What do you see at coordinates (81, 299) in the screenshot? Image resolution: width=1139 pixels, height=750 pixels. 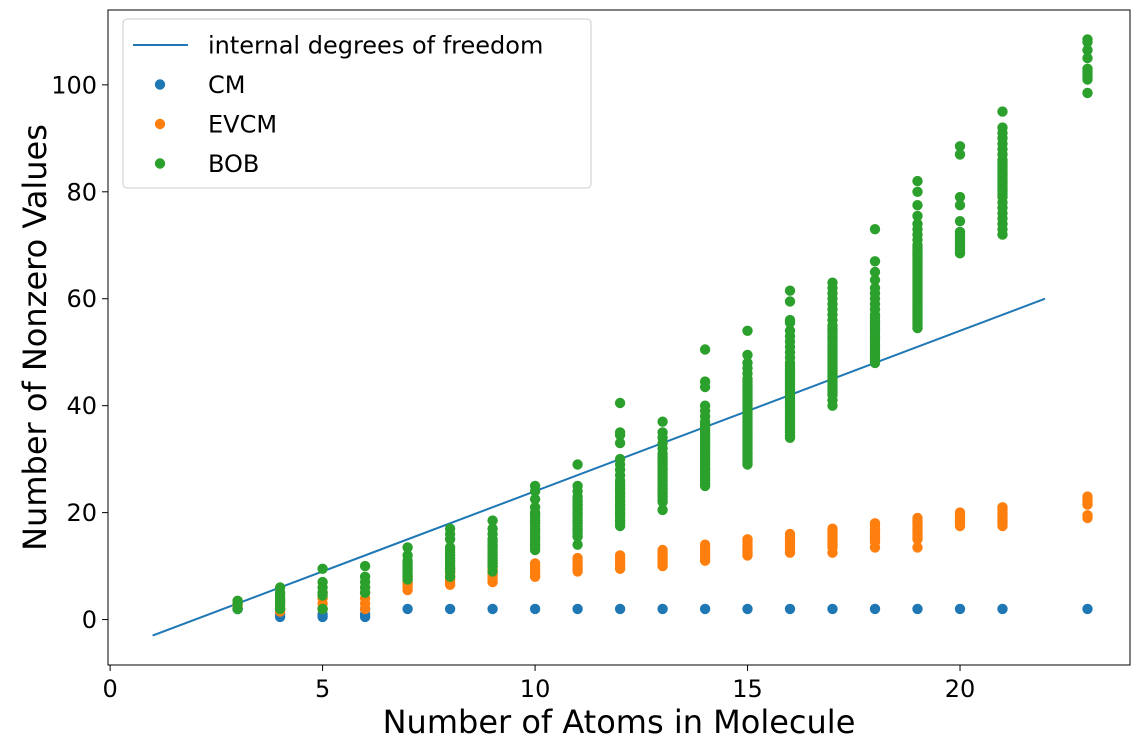 I see `y-tick-label: 60` at bounding box center [81, 299].